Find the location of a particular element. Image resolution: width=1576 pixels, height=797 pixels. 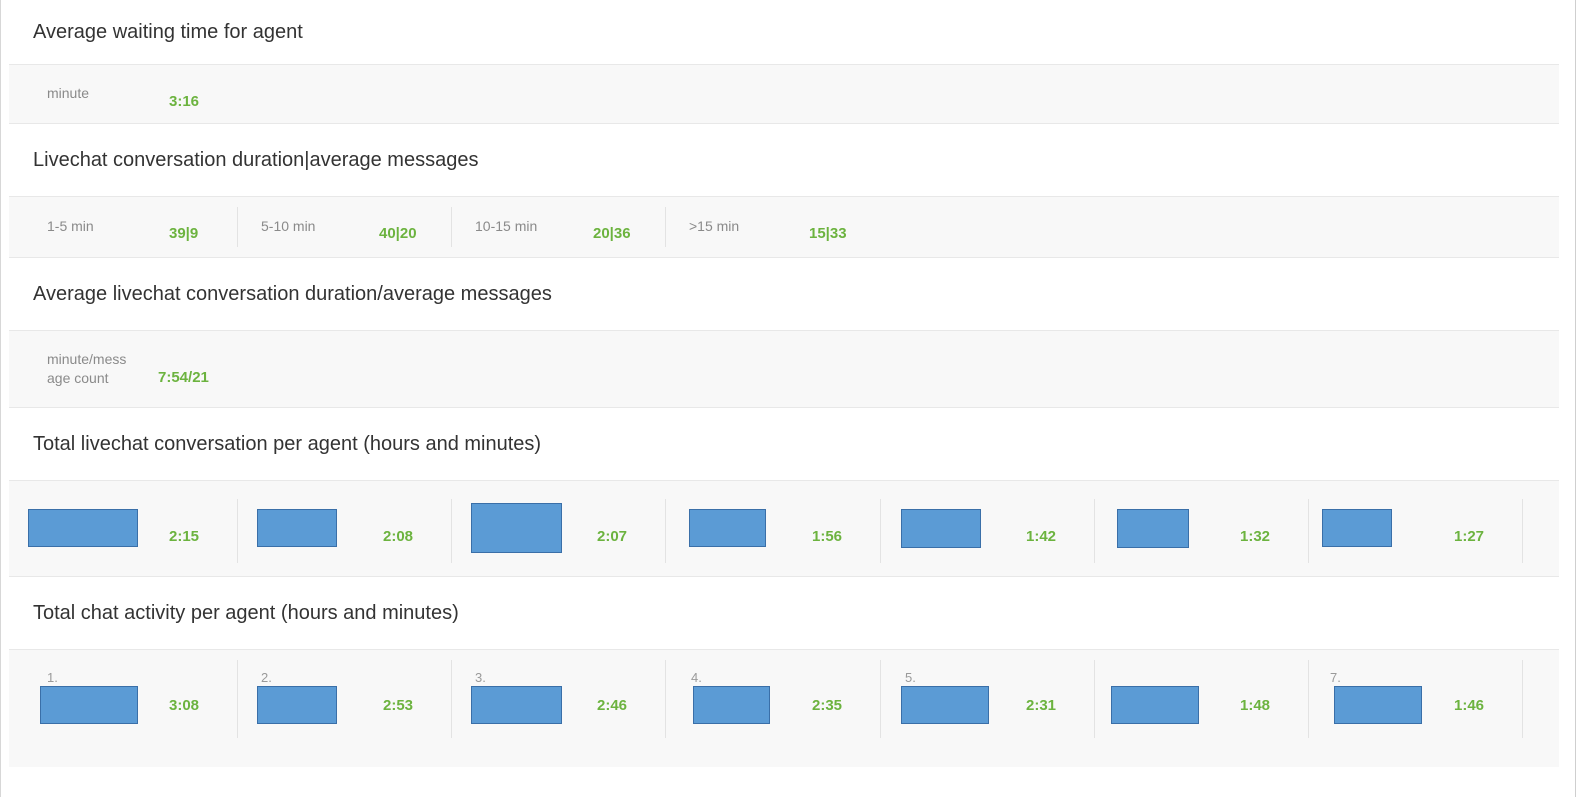

agent-rank: 1. is located at coordinates (52, 677).